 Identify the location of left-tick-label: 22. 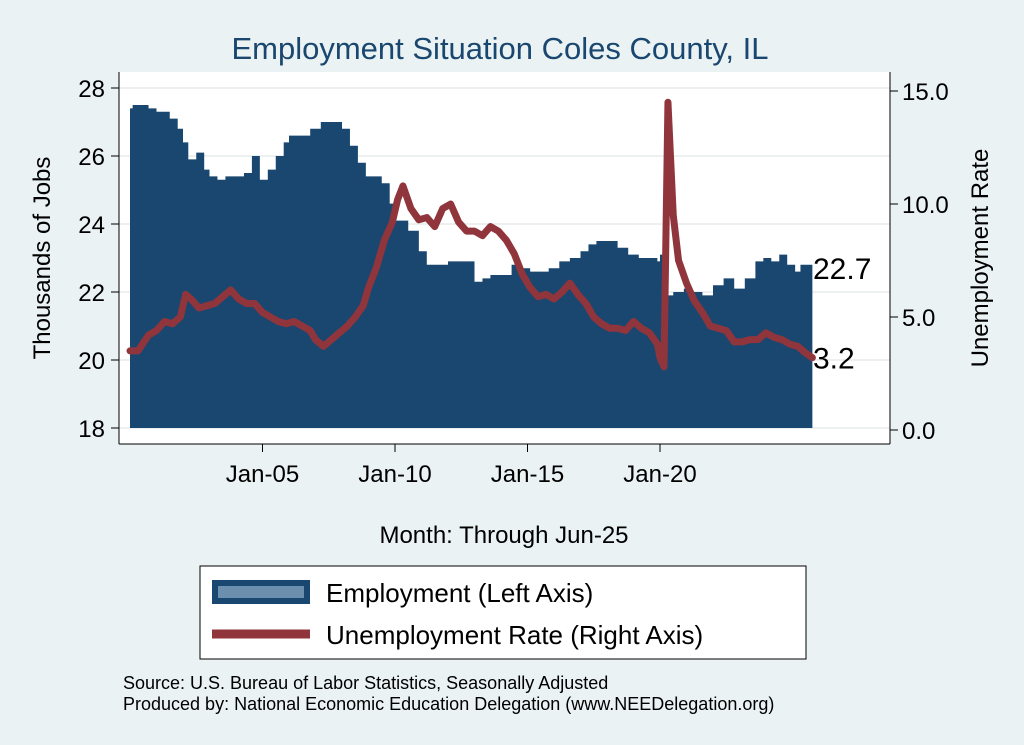
(91, 293).